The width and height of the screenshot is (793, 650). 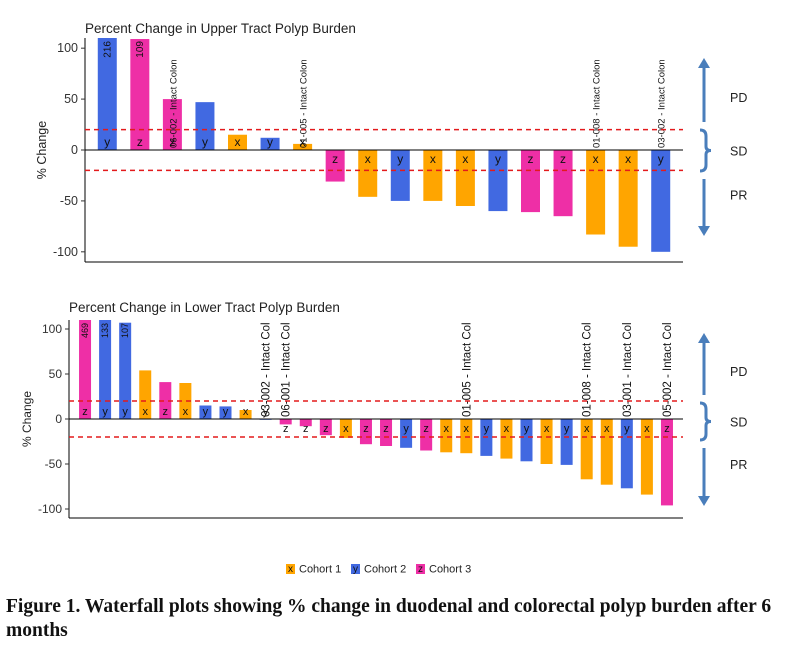 I want to click on bar-annotation: 01-008 - Intact Col, so click(x=588, y=369).